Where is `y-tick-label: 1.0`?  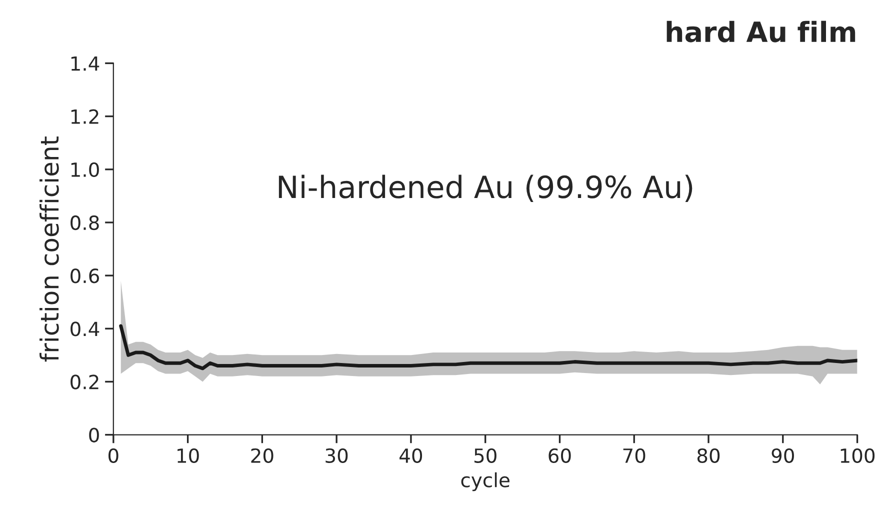
y-tick-label: 1.0 is located at coordinates (85, 170).